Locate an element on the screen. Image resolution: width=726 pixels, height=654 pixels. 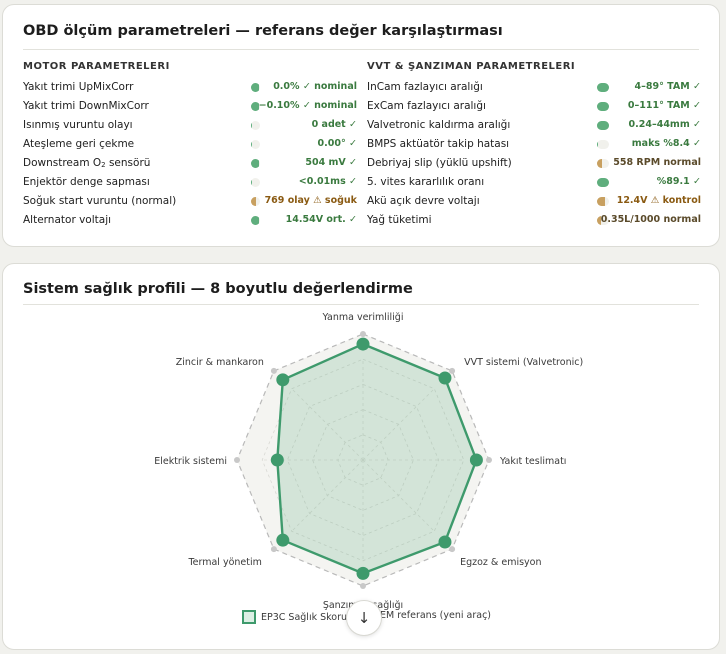
motor-parameters-heading: MOTOR PARAMETRELERI is located at coordinates (96, 66).